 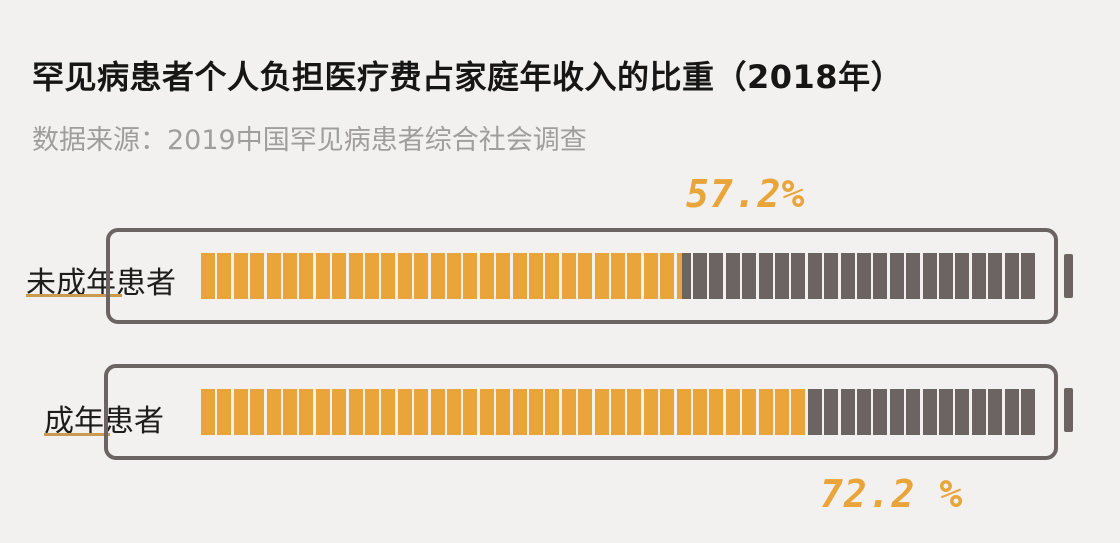 I want to click on battery-cells-adult, so click(x=621, y=412).